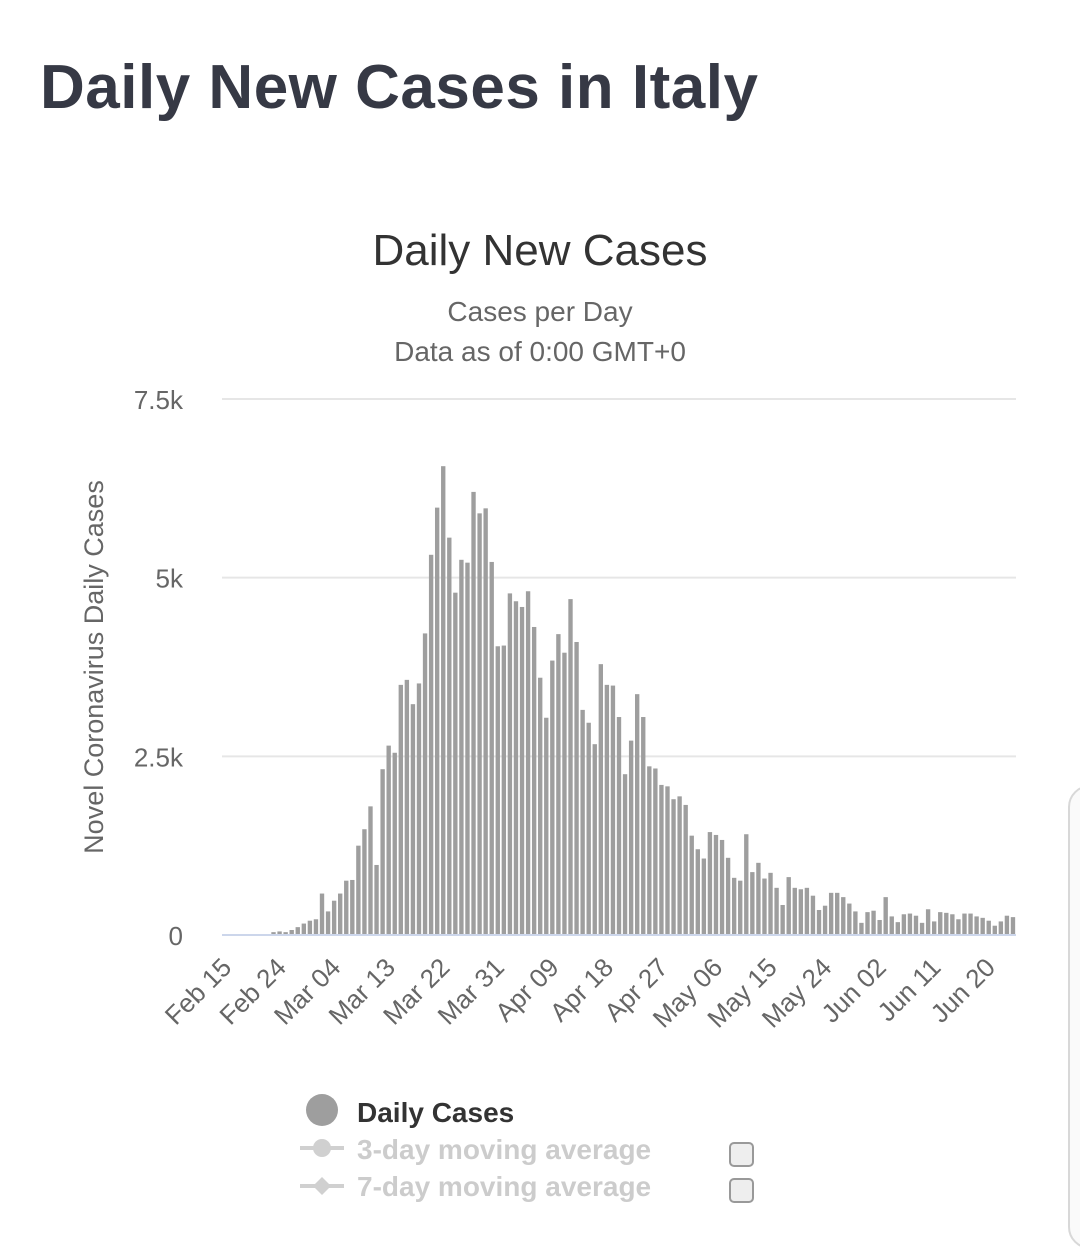 The image size is (1080, 1249). Describe the element at coordinates (741, 1154) in the screenshot. I see `legend-checkbox-3day` at that location.